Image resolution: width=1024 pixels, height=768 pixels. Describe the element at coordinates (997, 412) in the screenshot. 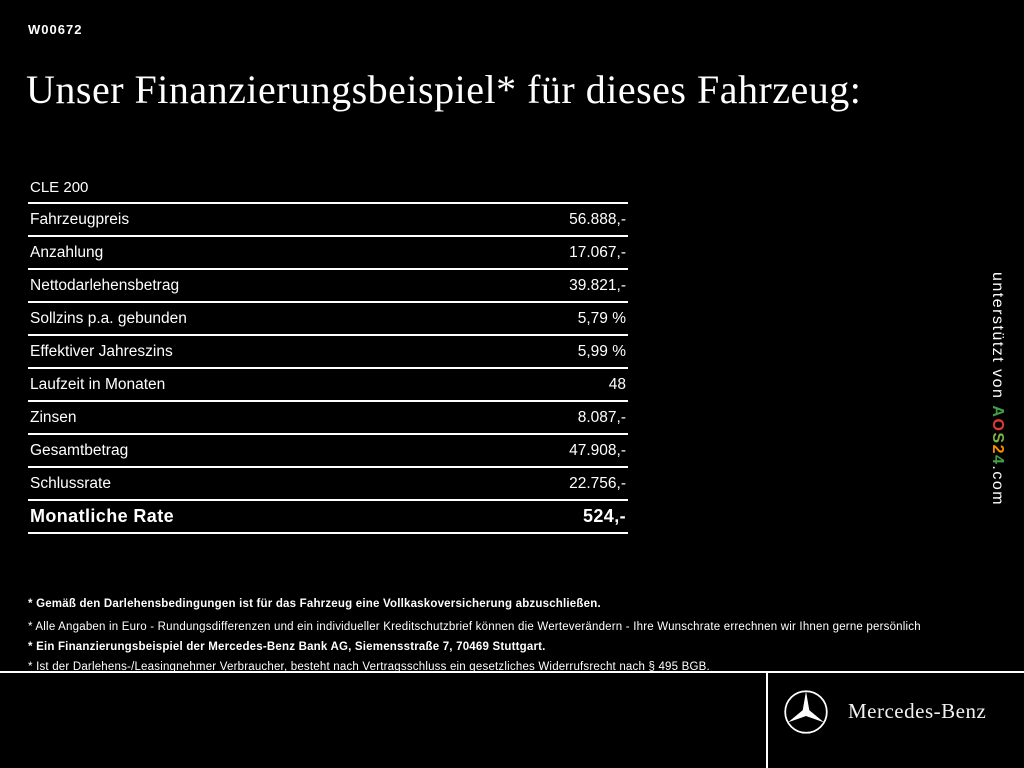

I see `aos24-letter: A` at that location.